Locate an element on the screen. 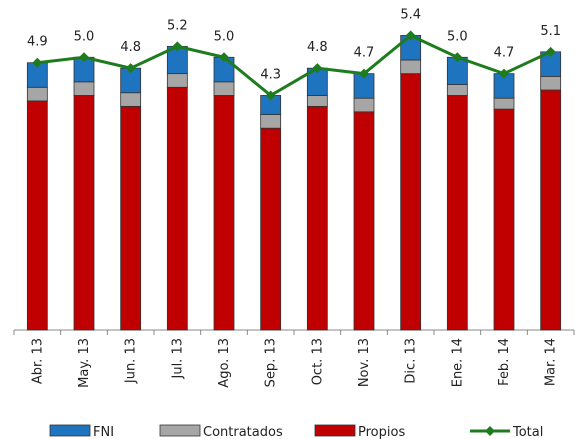 The width and height of the screenshot is (577, 439). data-label: 5.2 is located at coordinates (177, 25).